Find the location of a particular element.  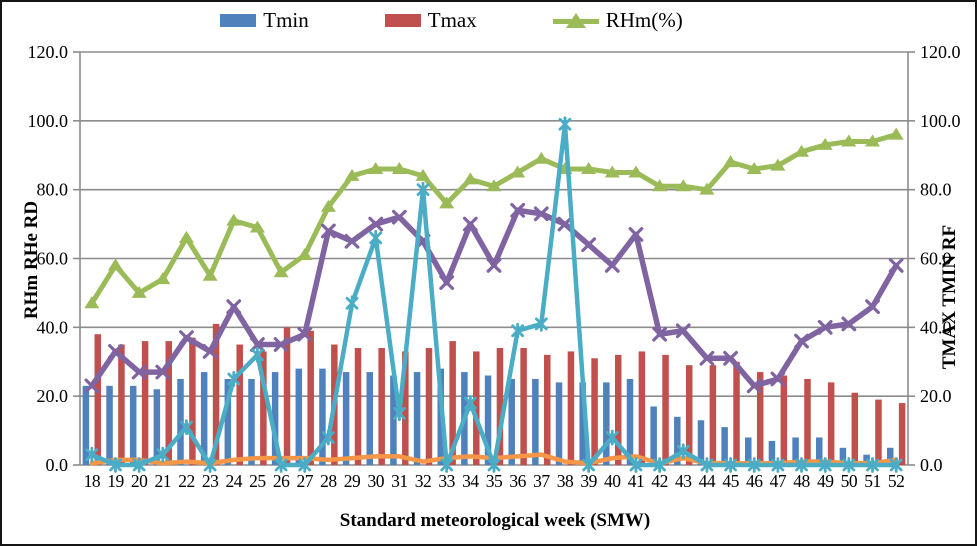

x-tick-label: 40 is located at coordinates (612, 481).